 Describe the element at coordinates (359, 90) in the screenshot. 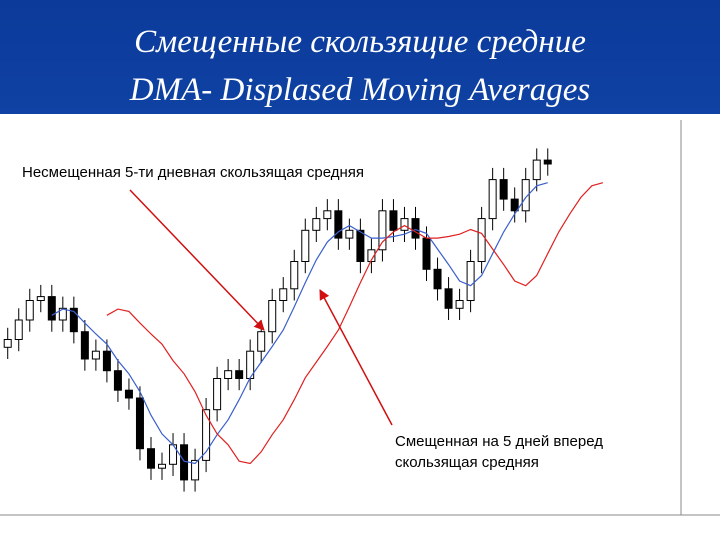

I see `subtitle: DMA- Displased Moving Averages` at that location.